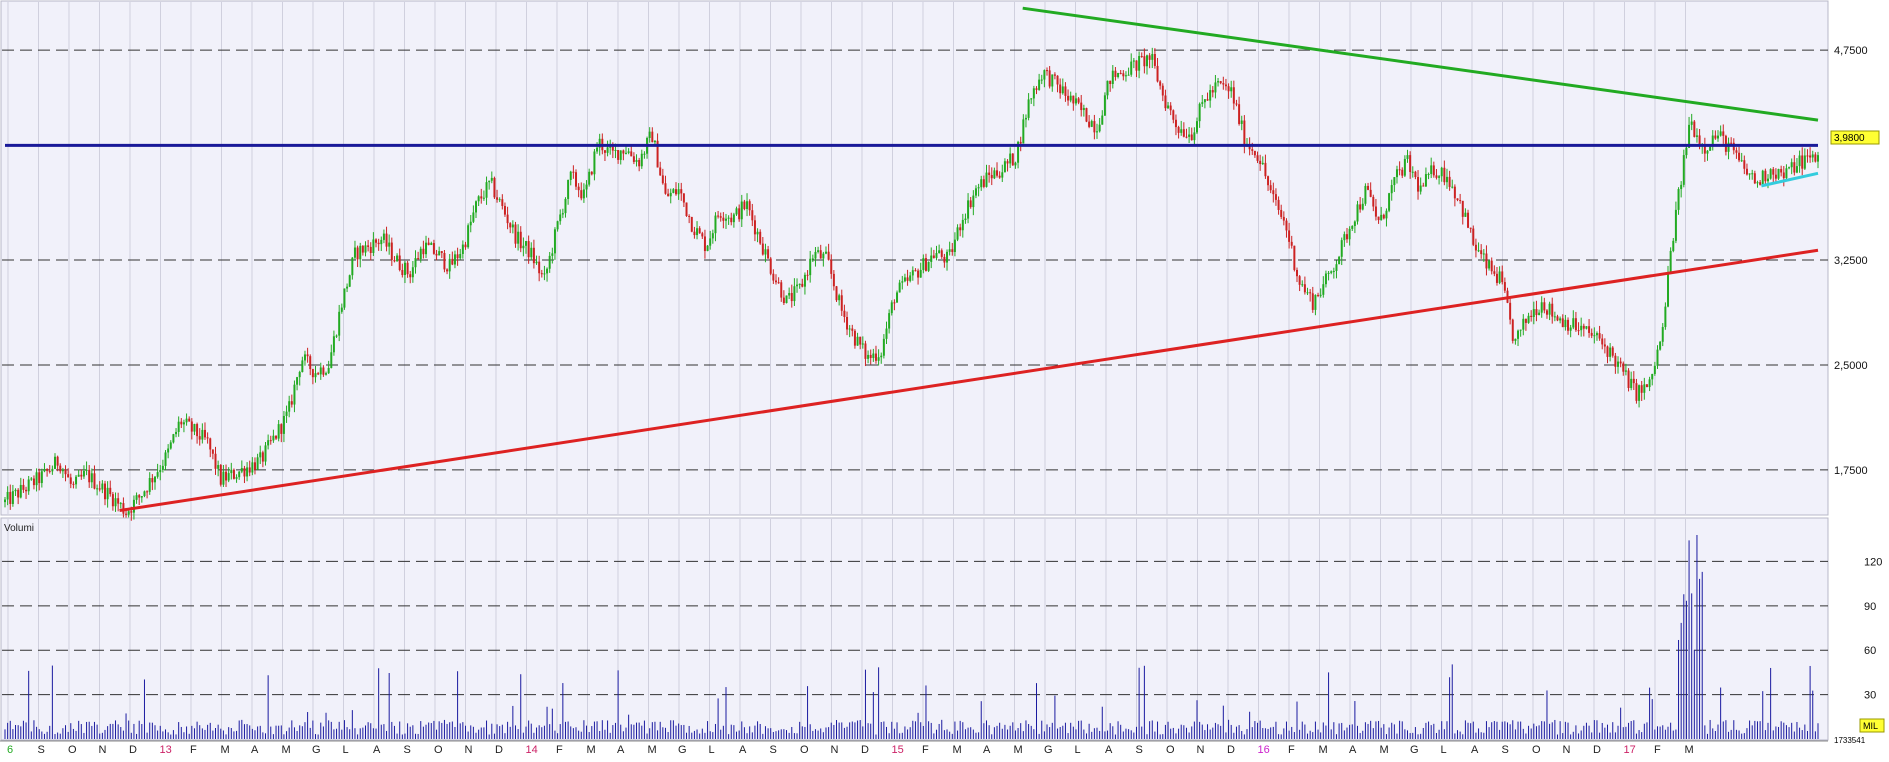 This screenshot has height=762, width=1889. I want to click on time-tick-label: A, so click(1353, 750).